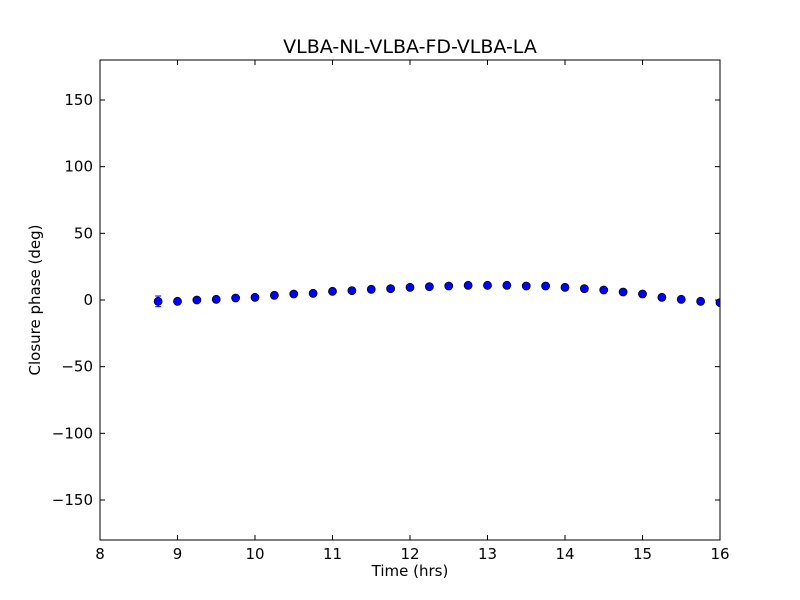 This screenshot has width=800, height=600. What do you see at coordinates (436, 294) in the screenshot?
I see `data-points` at bounding box center [436, 294].